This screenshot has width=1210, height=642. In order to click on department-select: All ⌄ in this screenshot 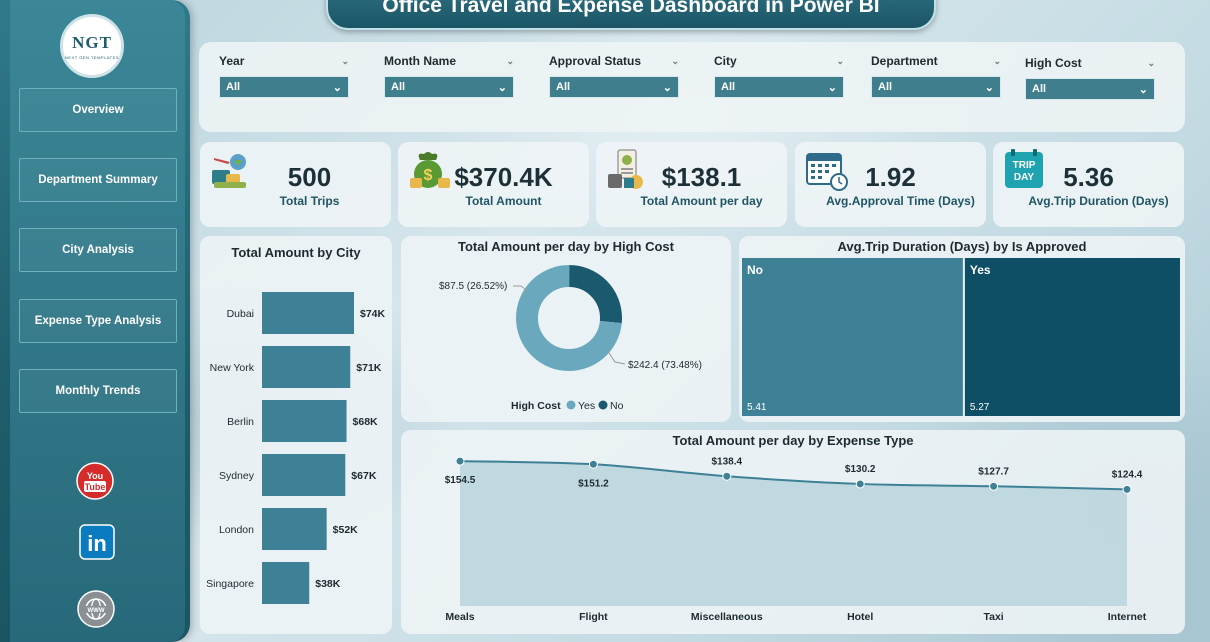, I will do `click(936, 87)`.